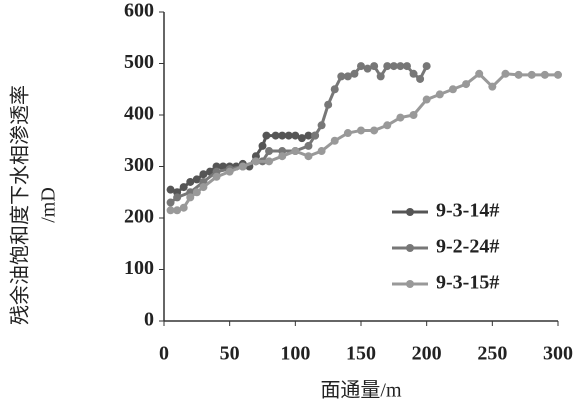 The width and height of the screenshot is (582, 409). What do you see at coordinates (20, 205) in the screenshot?
I see `y-axis-label: 残余油饱和度下水相渗透率` at bounding box center [20, 205].